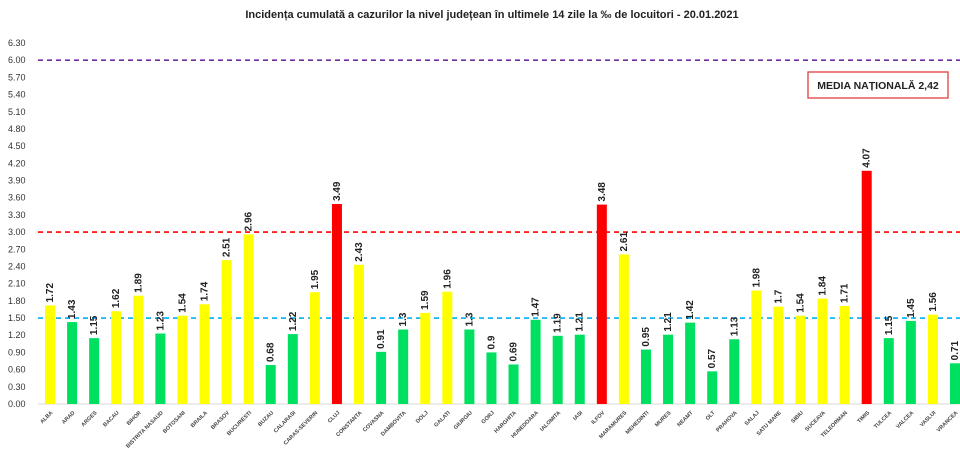 The image size is (960, 476). Describe the element at coordinates (337, 191) in the screenshot. I see `data-label: 3.49` at that location.